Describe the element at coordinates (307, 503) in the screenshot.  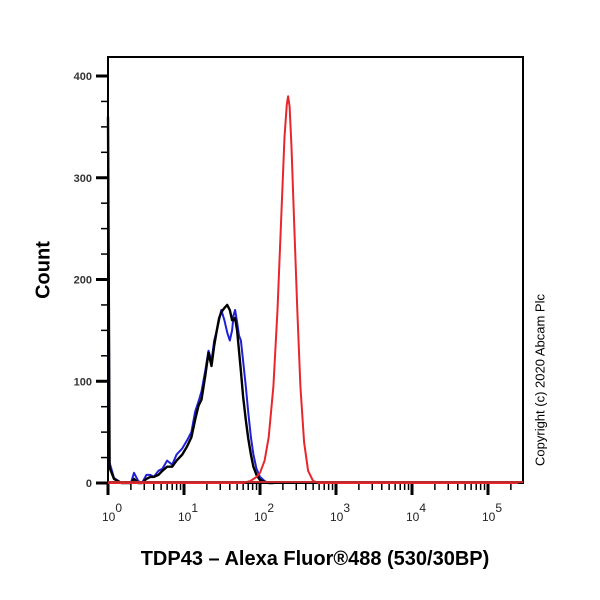
I see `x-axis-ticks: 10⁰ 10¹ 10² 10³ 10⁴ 10⁵` at that location.